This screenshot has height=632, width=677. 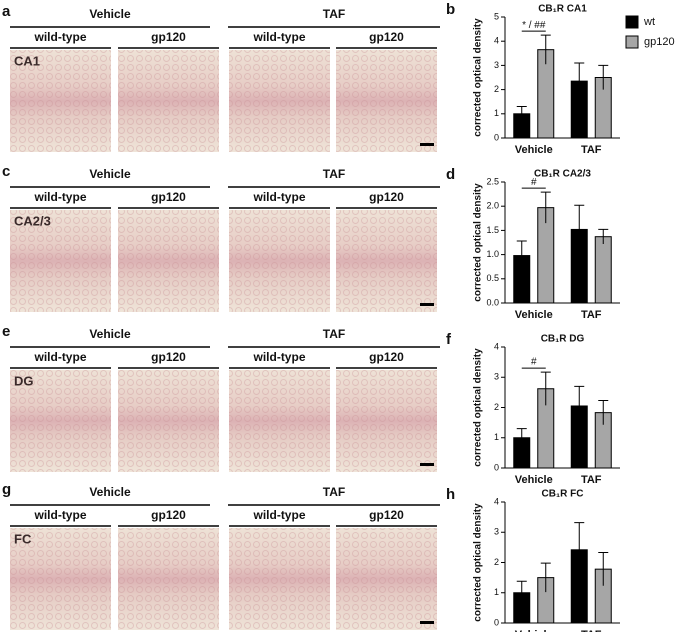 What do you see at coordinates (562, 174) in the screenshot?
I see `chart-title: CB₁R CA2/3` at bounding box center [562, 174].